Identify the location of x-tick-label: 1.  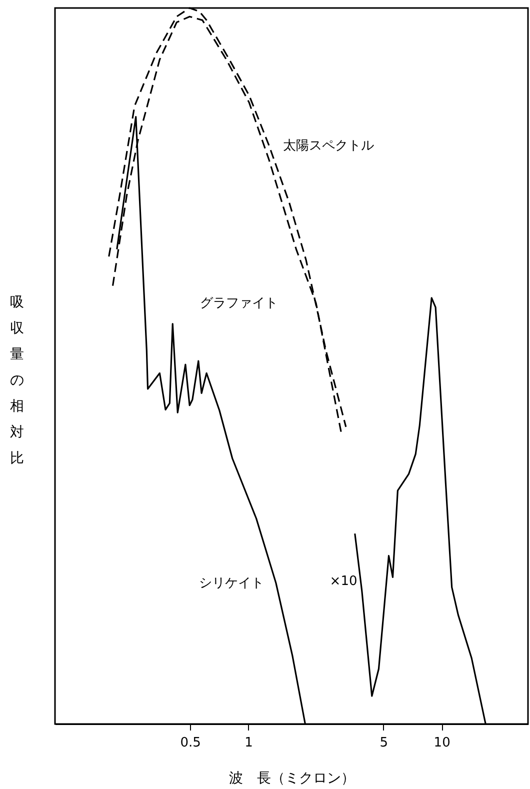
(248, 743).